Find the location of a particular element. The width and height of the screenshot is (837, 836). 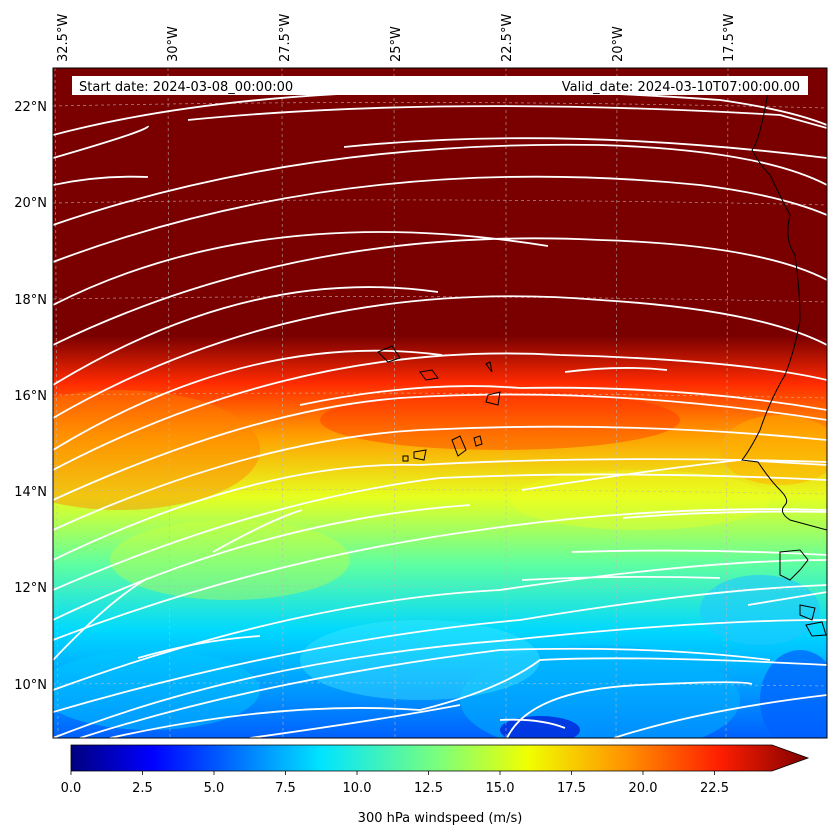

lon-label-30w: 30°W is located at coordinates (173, 44).